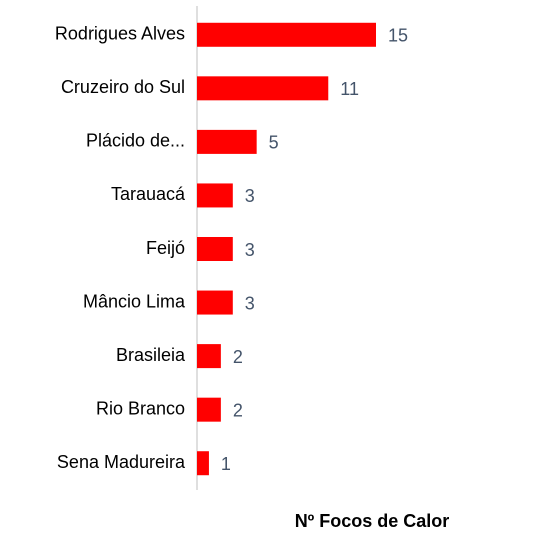 Image resolution: width=555 pixels, height=536 pixels. Describe the element at coordinates (120, 34) in the screenshot. I see `category-label: Rodrigues Alves` at that location.